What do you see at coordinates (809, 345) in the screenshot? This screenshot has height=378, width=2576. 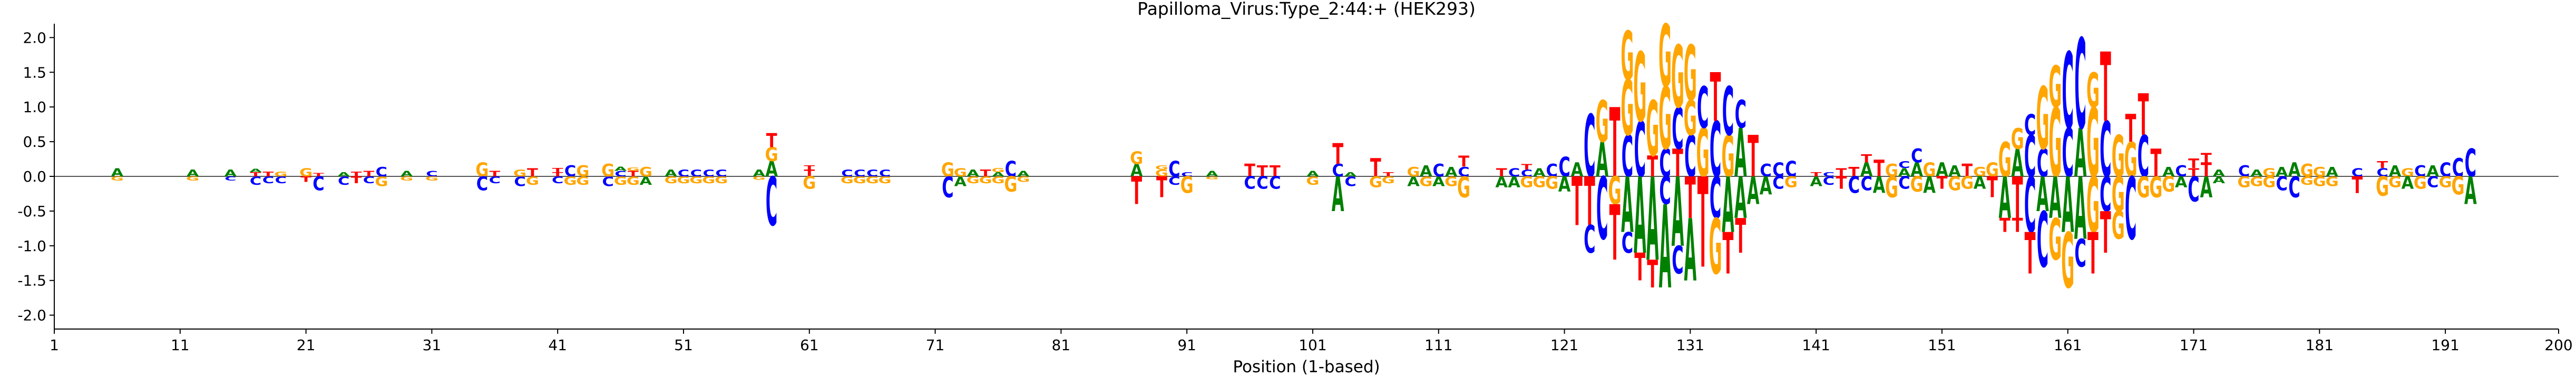 I see `x-tick-label: 61` at bounding box center [809, 345].